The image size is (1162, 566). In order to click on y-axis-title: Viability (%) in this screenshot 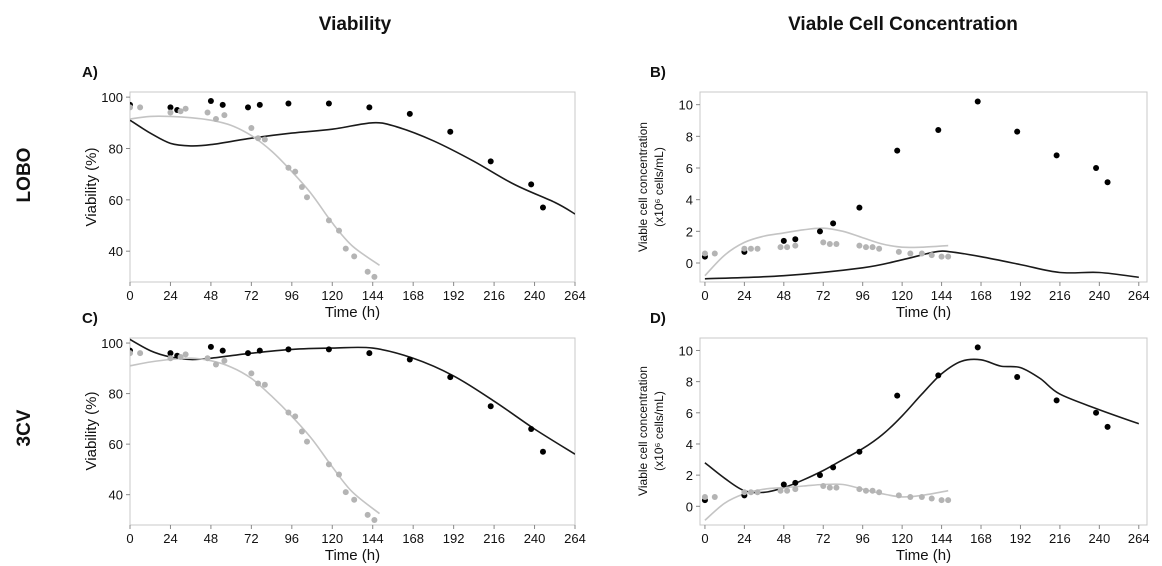, I will do `click(91, 187)`.